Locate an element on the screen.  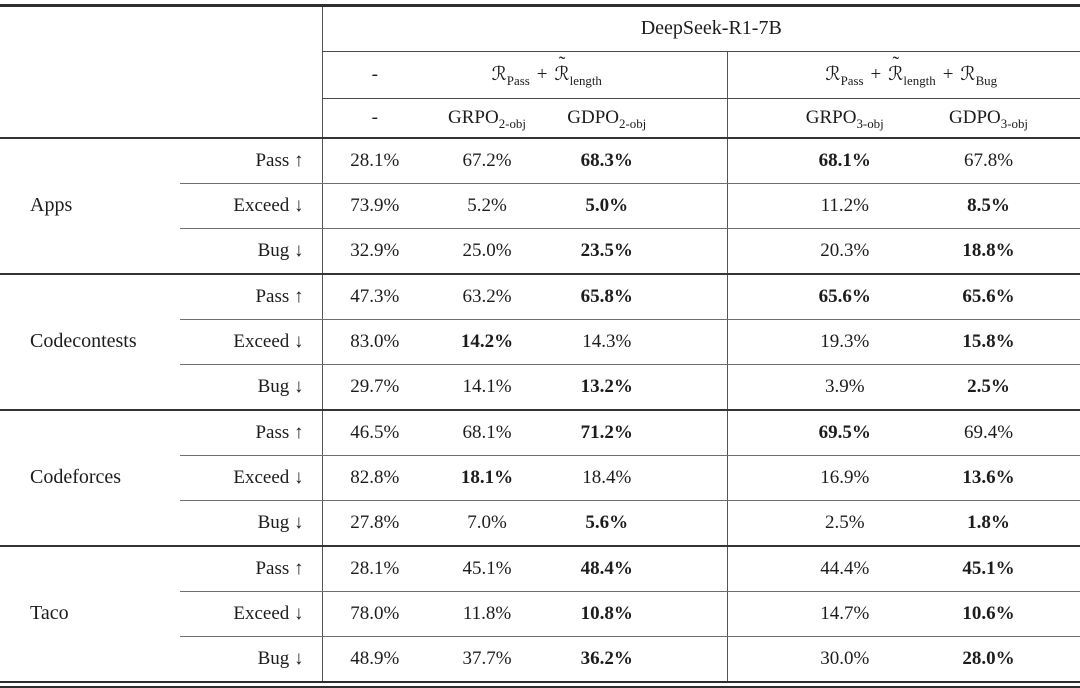
reward-two-obj-header: ℛPass + ˜ ℛlength is located at coordinates (577, 75).